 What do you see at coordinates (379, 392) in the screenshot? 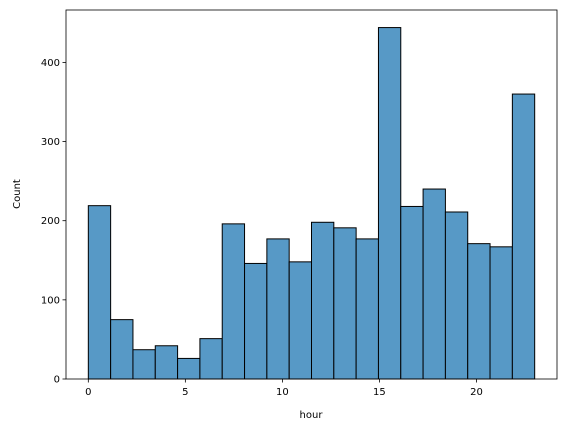
I see `x-tick-label: 15` at bounding box center [379, 392].